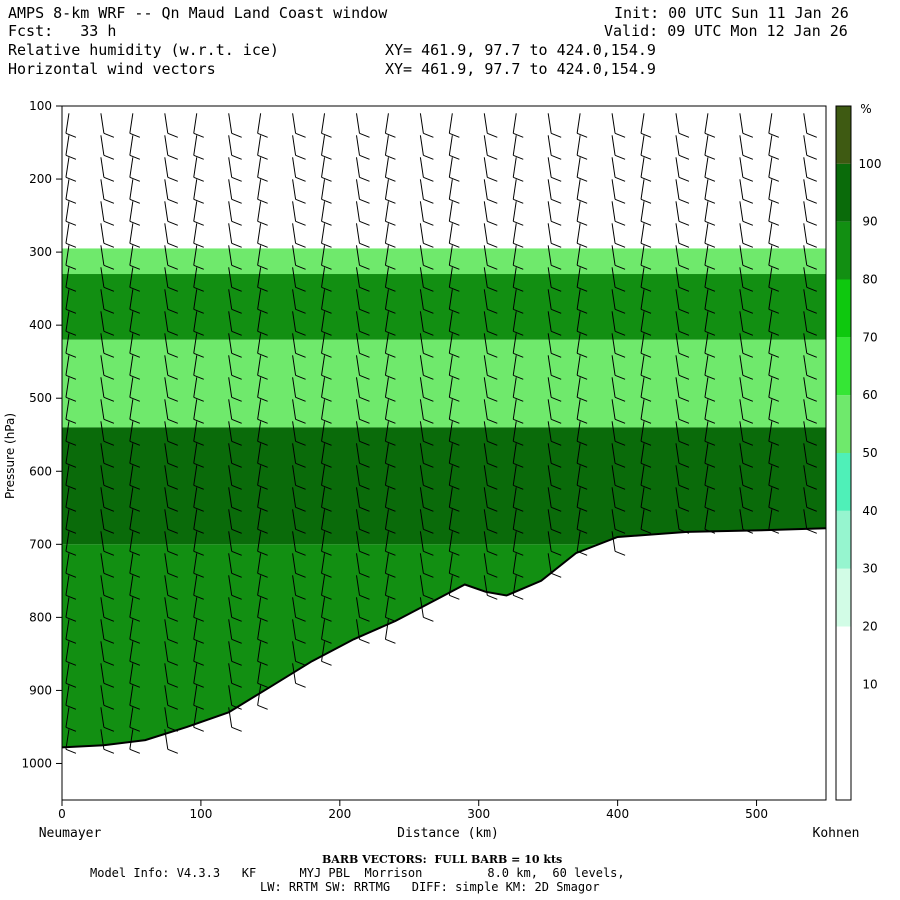 Image resolution: width=900 pixels, height=900 pixels. What do you see at coordinates (62, 31) in the screenshot?
I see `forecast-hour: Fcst: 33 h` at bounding box center [62, 31].